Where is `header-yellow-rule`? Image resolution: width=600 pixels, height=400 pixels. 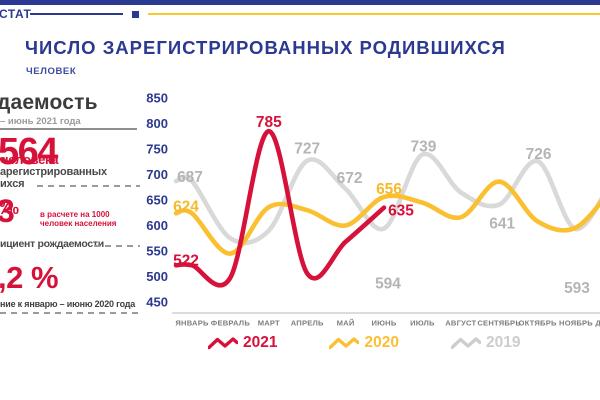
header-yellow-rule is located at coordinates (374, 14).